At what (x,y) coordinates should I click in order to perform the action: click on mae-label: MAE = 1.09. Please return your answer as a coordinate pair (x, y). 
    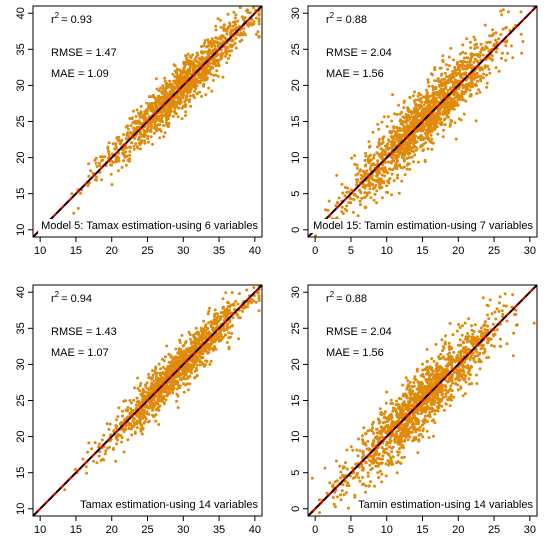
    Looking at the image, I should click on (80, 74).